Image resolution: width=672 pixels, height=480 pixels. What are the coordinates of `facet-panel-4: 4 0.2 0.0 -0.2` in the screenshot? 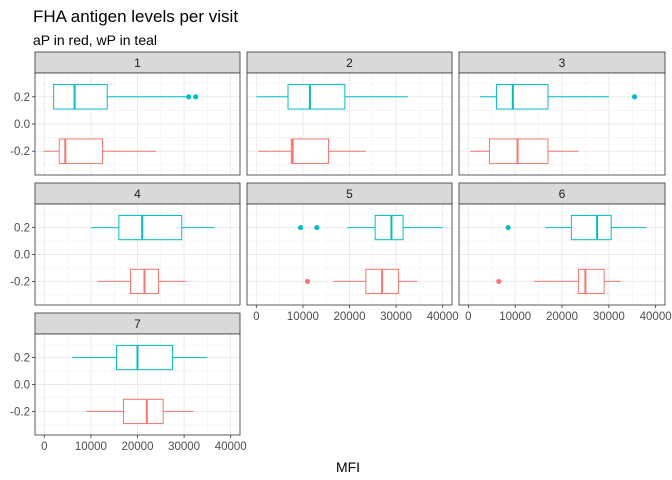 It's located at (125, 244).